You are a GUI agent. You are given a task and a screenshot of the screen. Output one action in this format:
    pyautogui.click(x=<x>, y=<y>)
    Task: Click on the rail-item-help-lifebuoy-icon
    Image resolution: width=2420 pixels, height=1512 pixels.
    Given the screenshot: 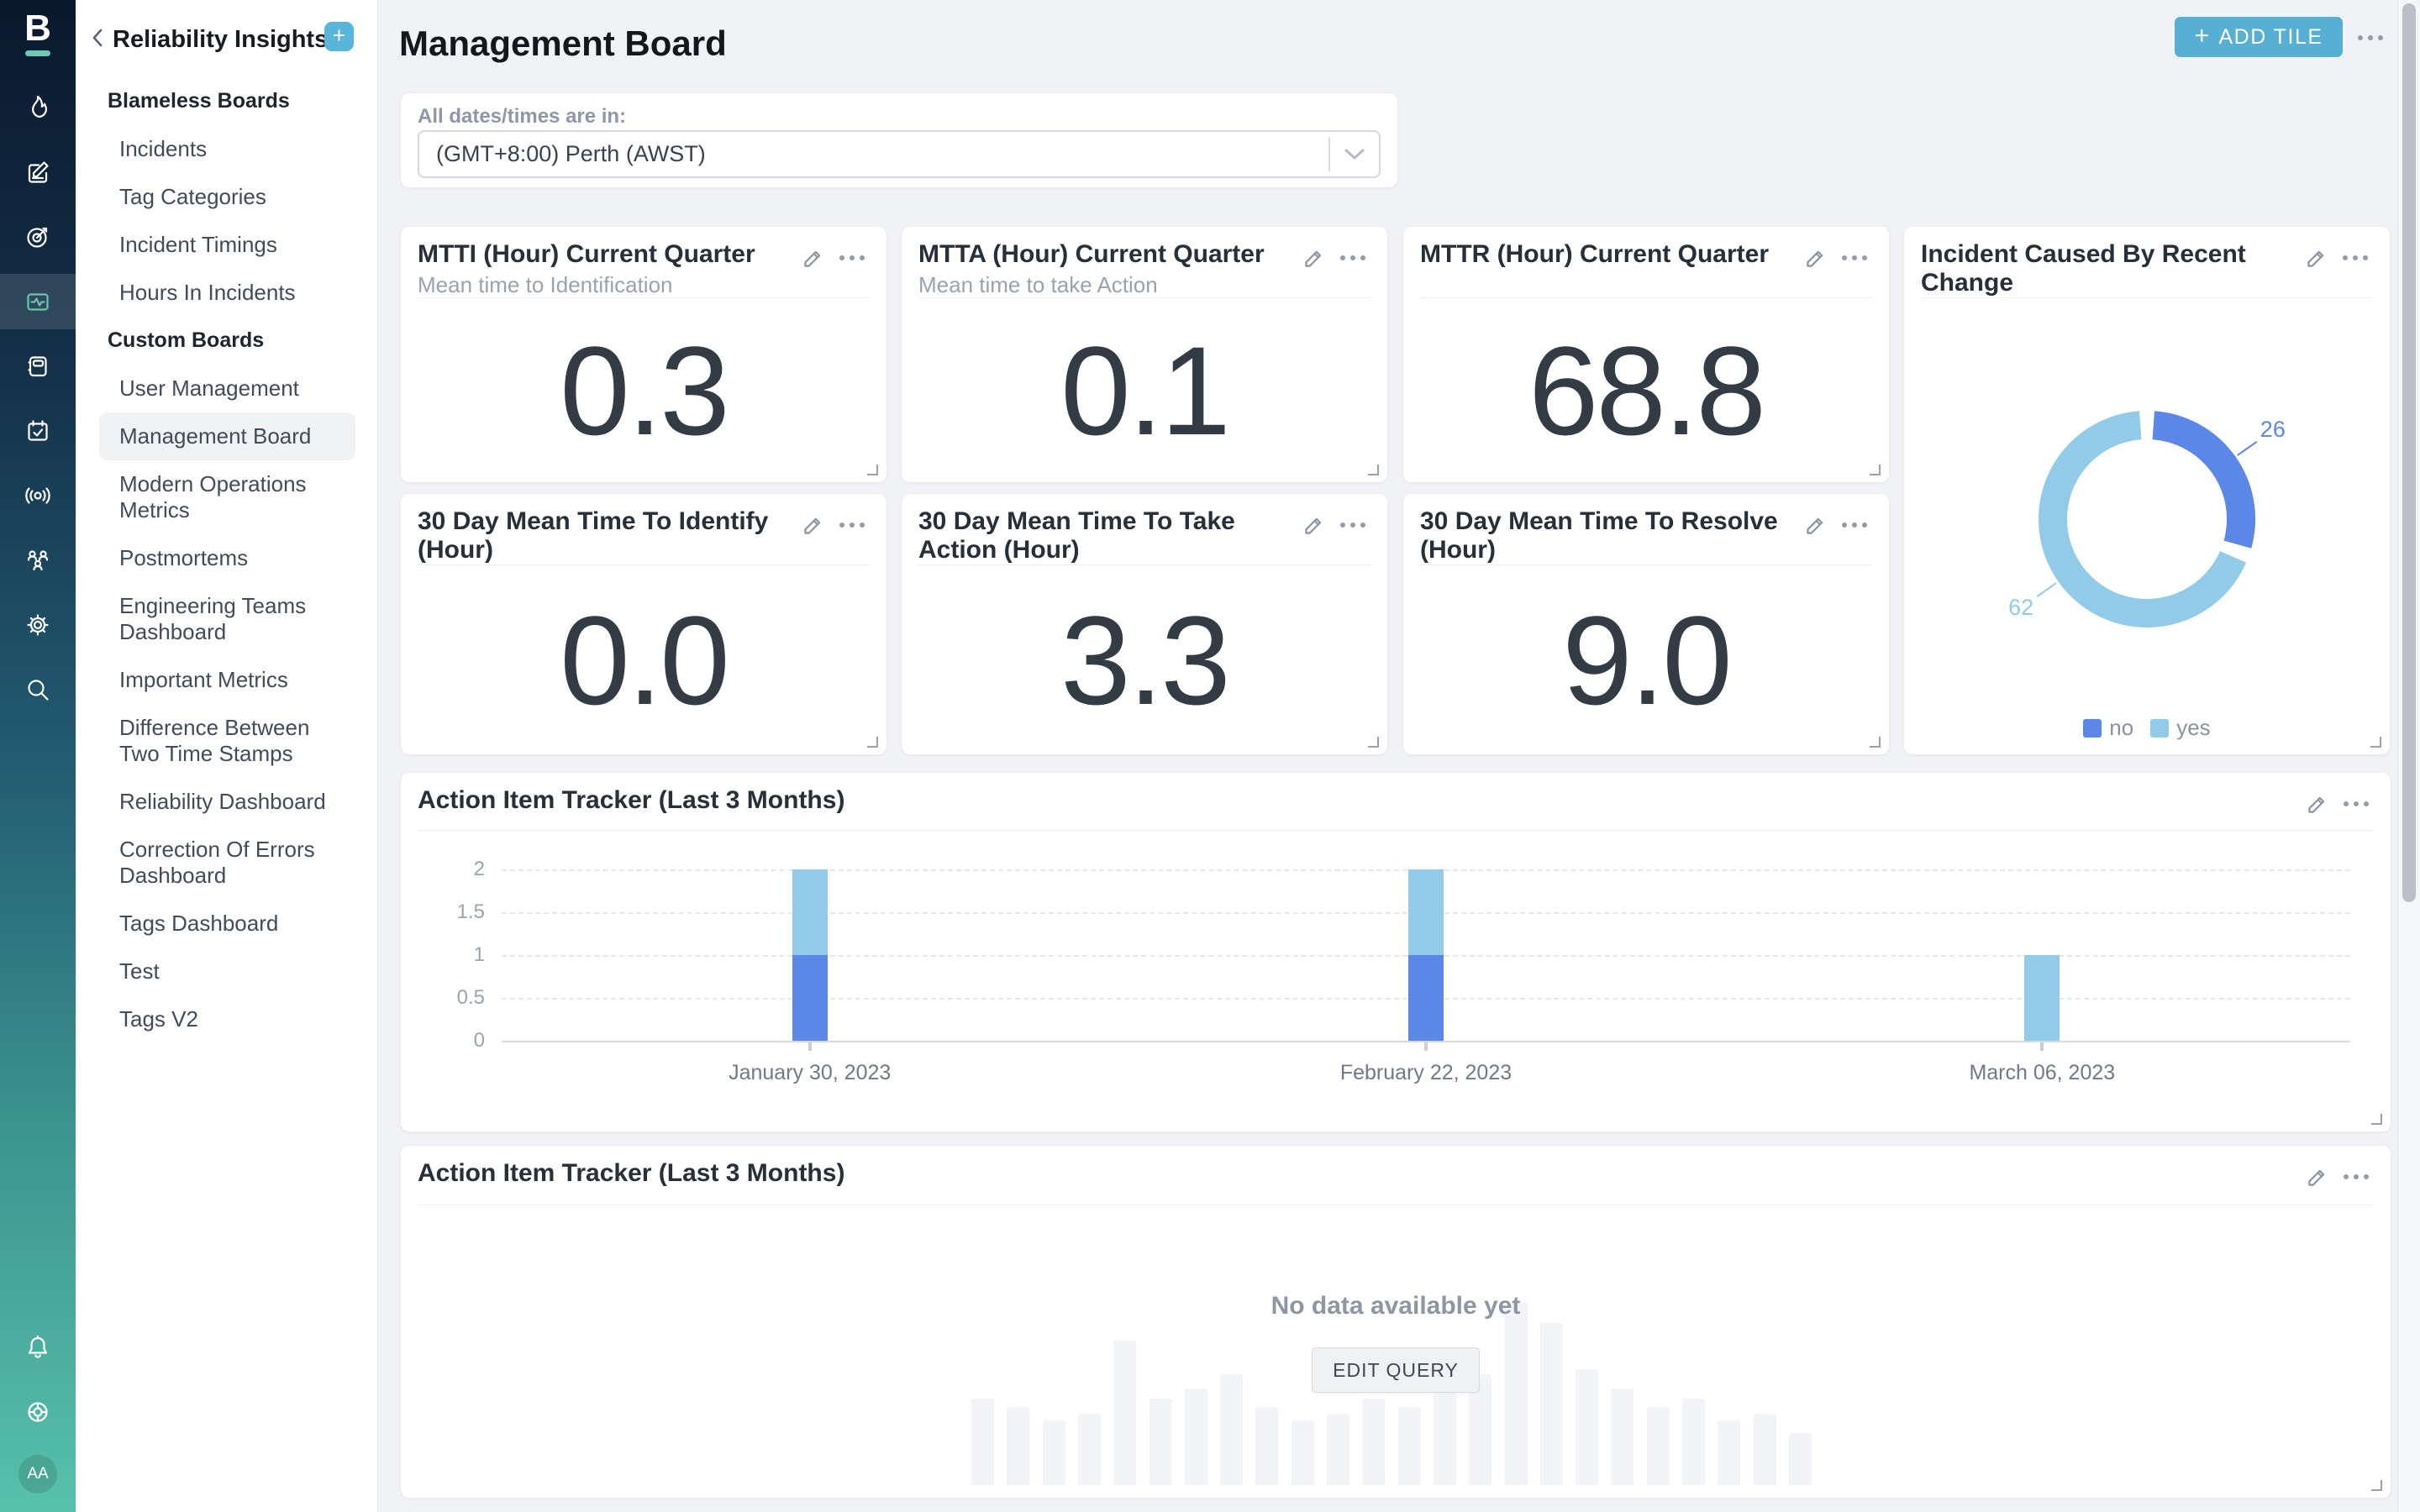 What is the action you would take?
    pyautogui.click(x=38, y=1412)
    